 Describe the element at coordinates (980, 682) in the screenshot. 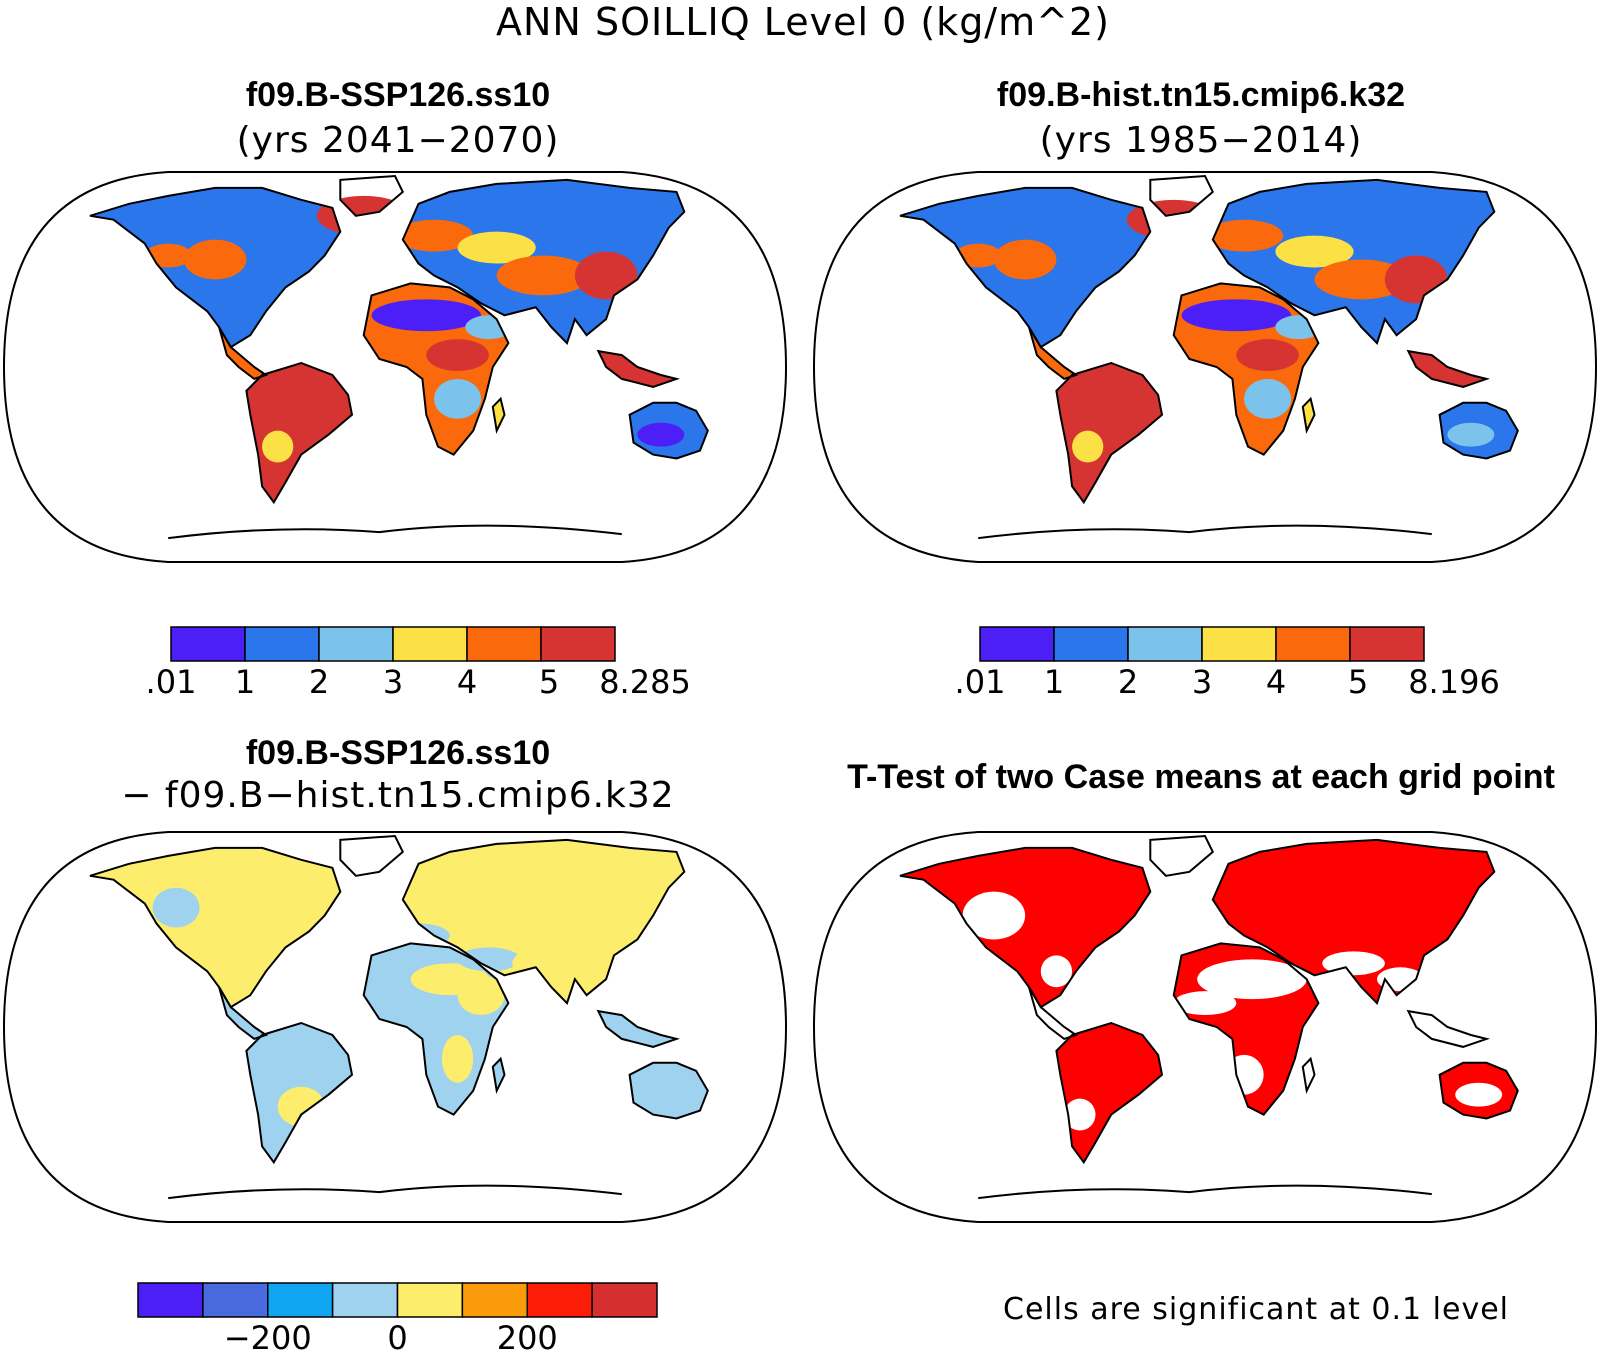

I see `colorbar-2-tick-label: .01` at that location.